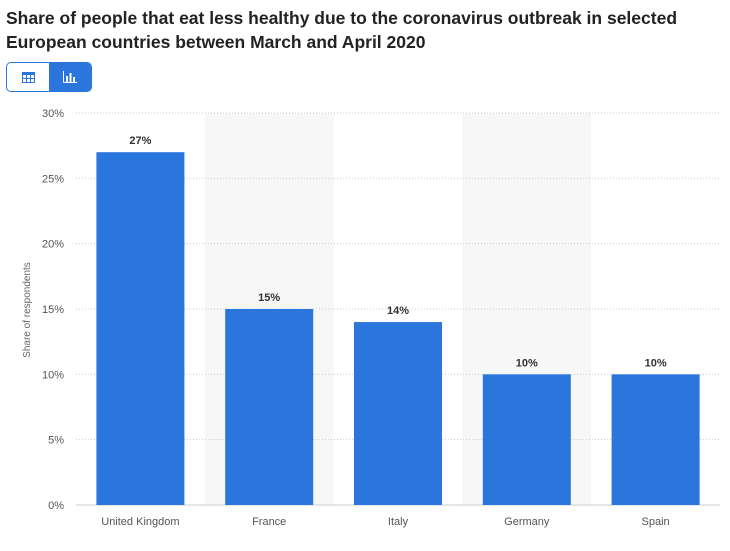 The image size is (730, 551). What do you see at coordinates (140, 141) in the screenshot?
I see `data-label: 27%` at bounding box center [140, 141].